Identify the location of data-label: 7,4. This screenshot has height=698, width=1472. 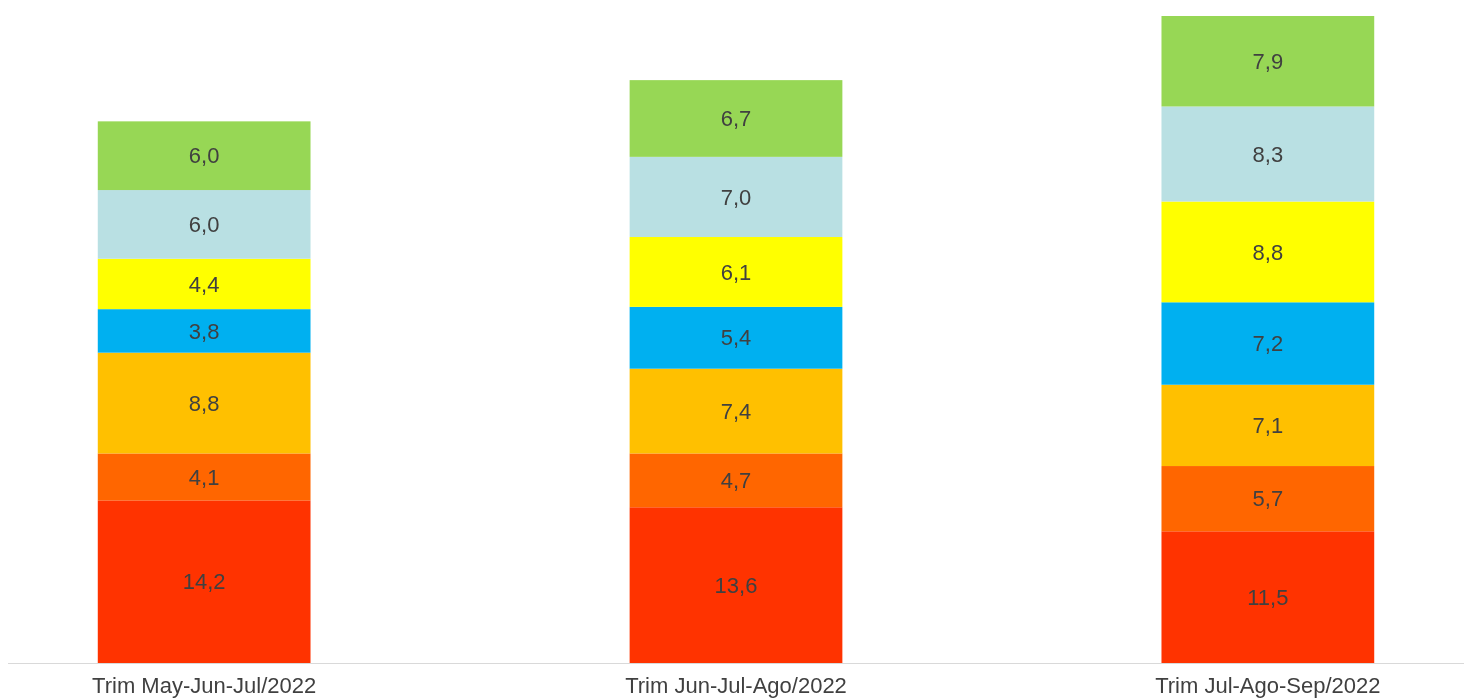
(736, 411).